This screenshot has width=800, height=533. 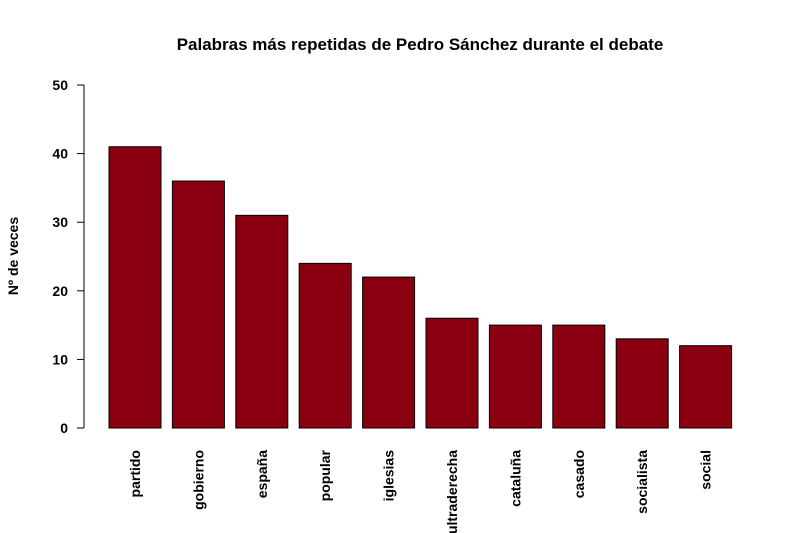 I want to click on bar-ultraderecha, so click(x=452, y=373).